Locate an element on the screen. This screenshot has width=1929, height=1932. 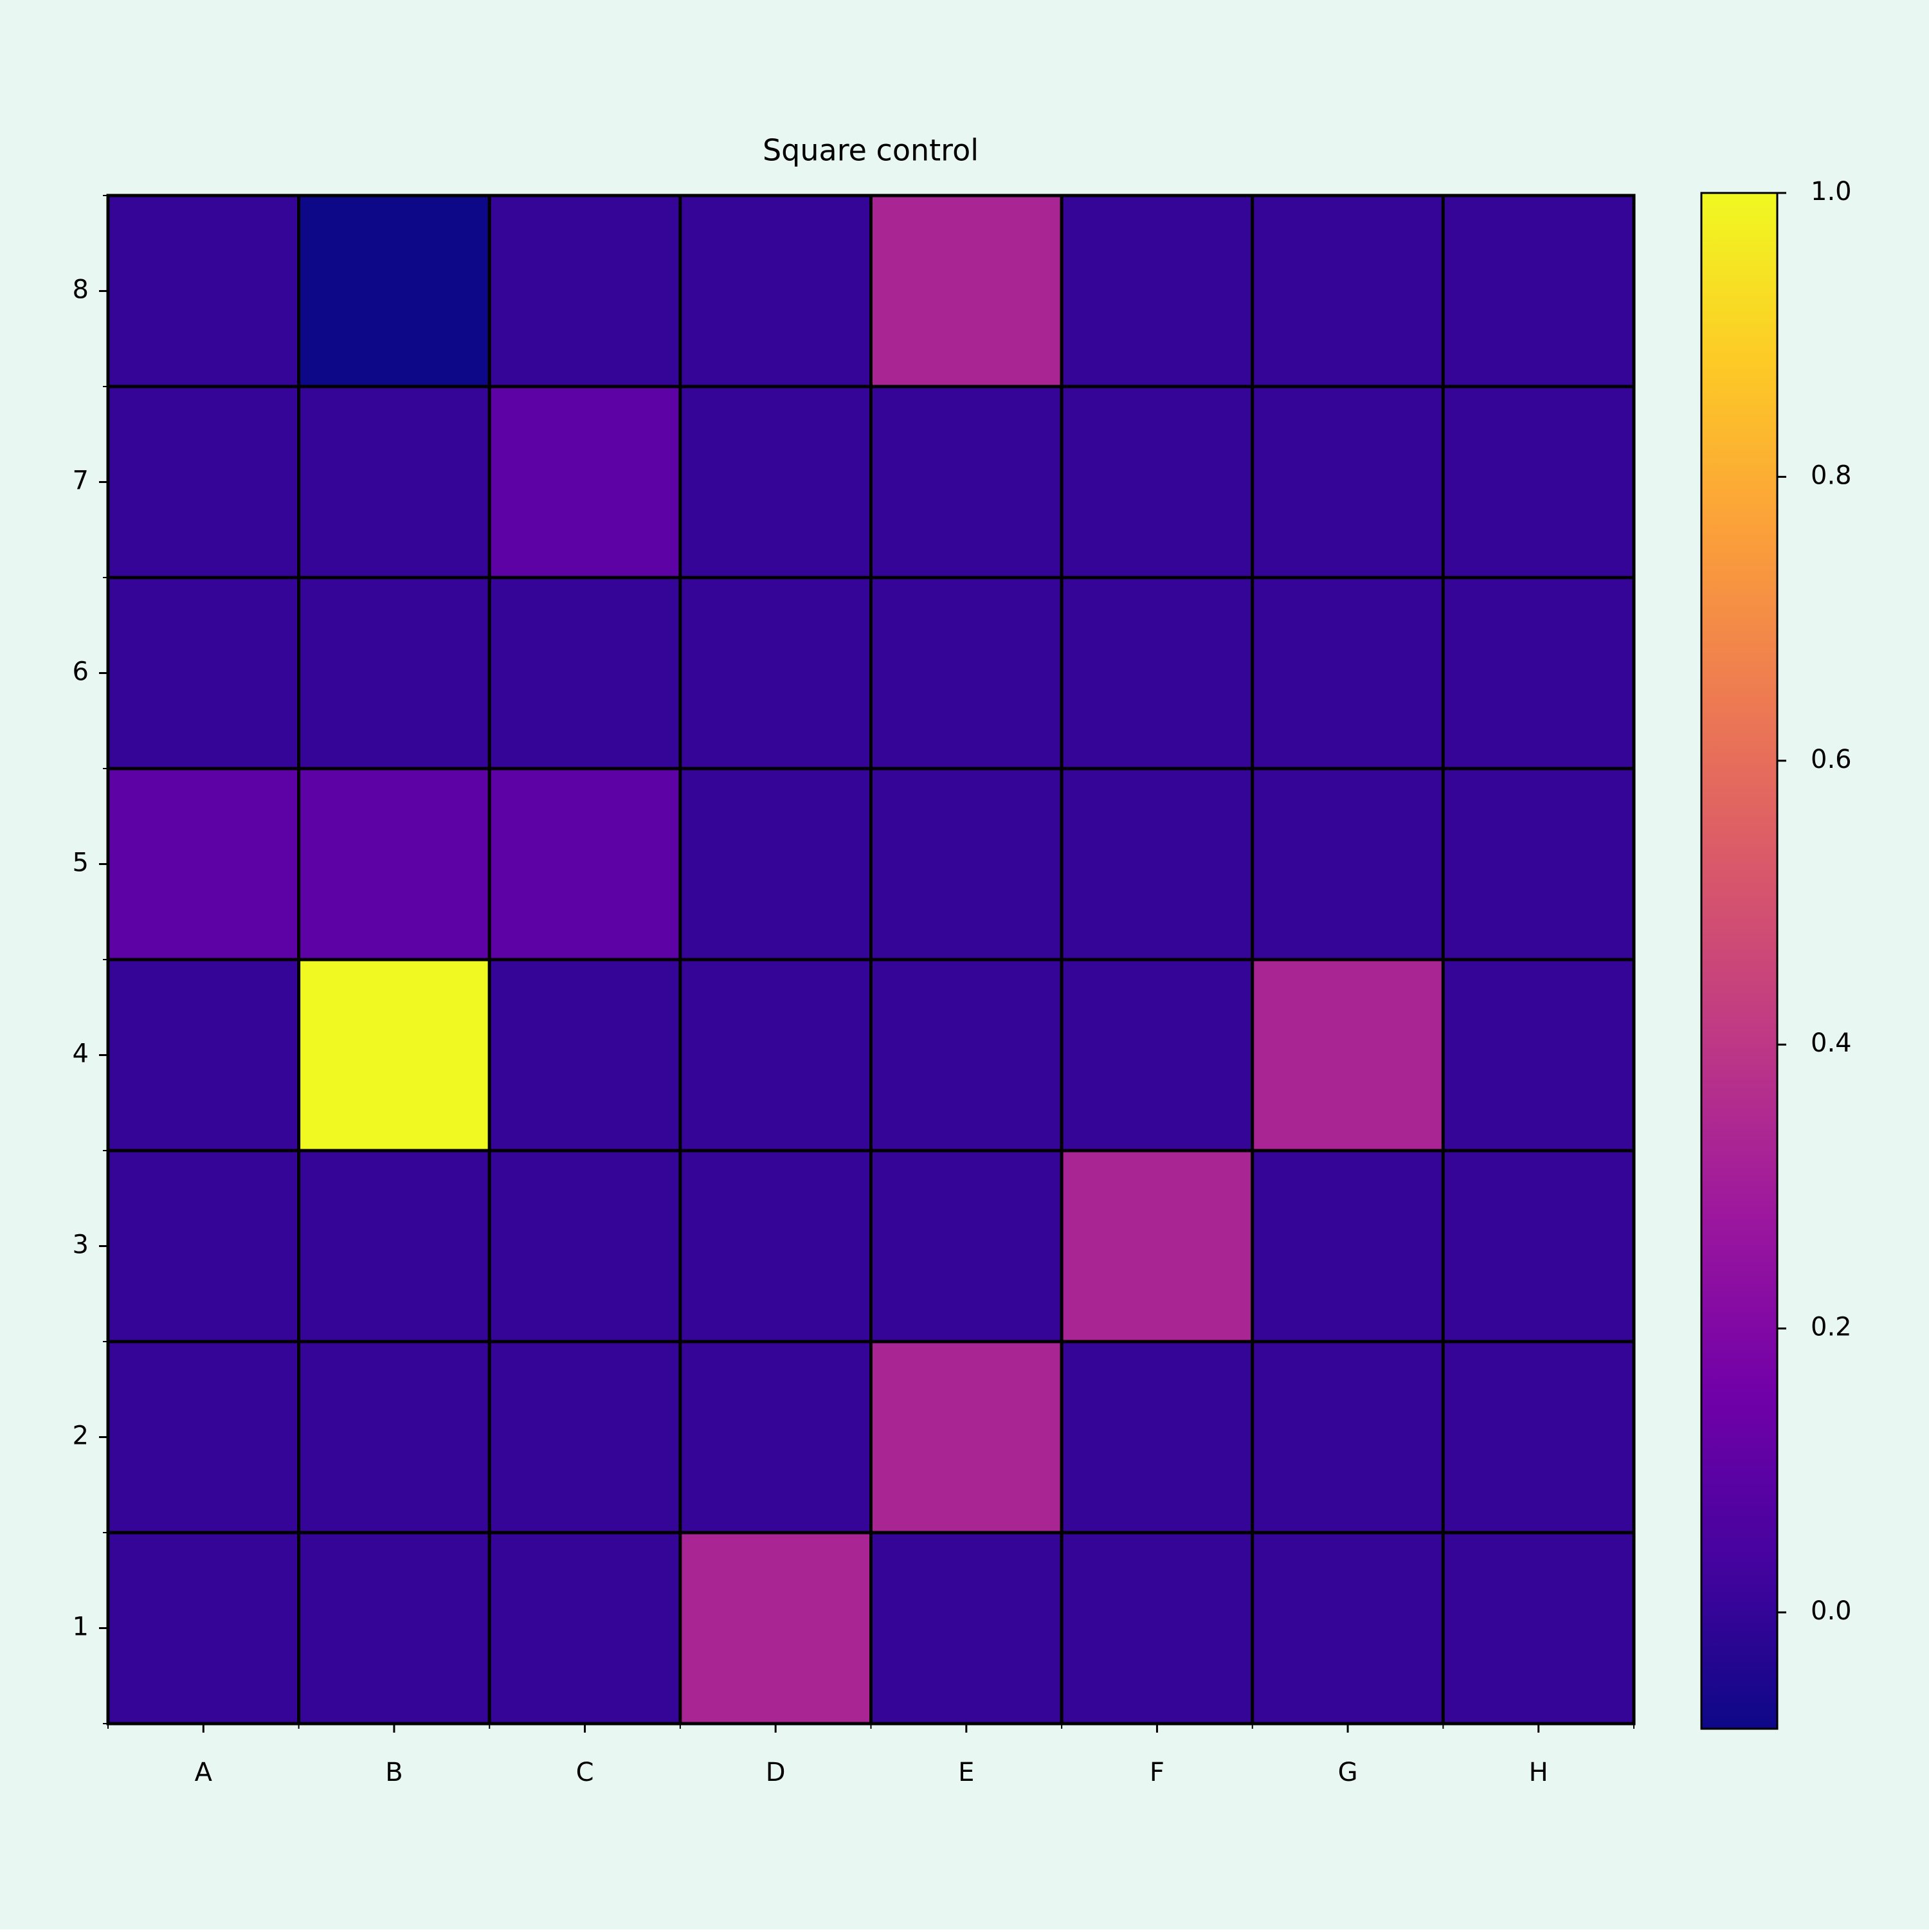
y-tick-label: 3 is located at coordinates (81, 1245).